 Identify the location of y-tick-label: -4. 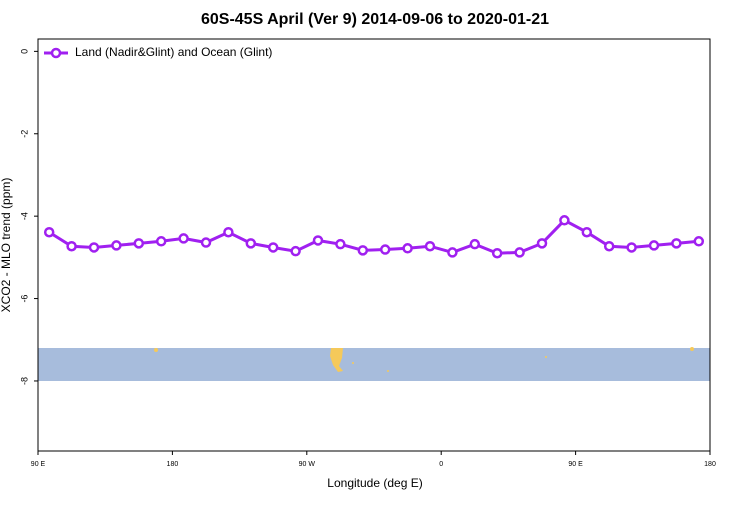
(24, 216).